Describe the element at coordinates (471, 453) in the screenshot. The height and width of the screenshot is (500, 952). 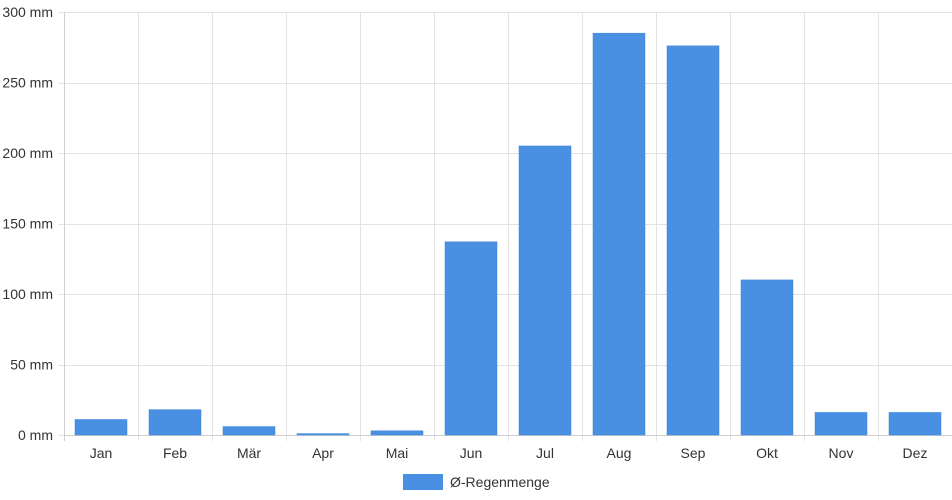
I see `x-tick-label: Jun` at that location.